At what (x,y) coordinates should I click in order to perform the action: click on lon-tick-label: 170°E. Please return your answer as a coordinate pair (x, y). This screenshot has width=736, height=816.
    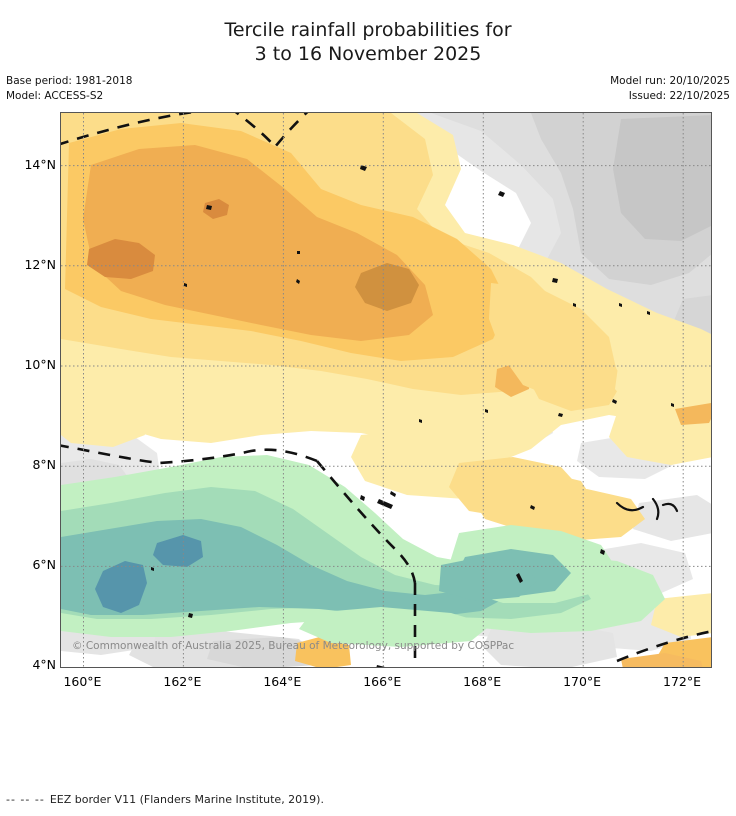
    Looking at the image, I should click on (582, 681).